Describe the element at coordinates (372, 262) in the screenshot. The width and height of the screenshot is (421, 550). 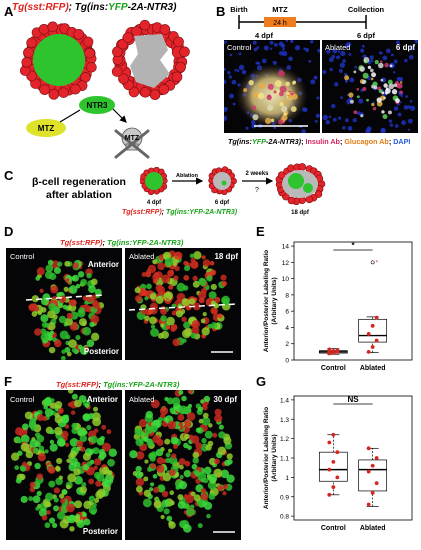
I see `outlier` at that location.